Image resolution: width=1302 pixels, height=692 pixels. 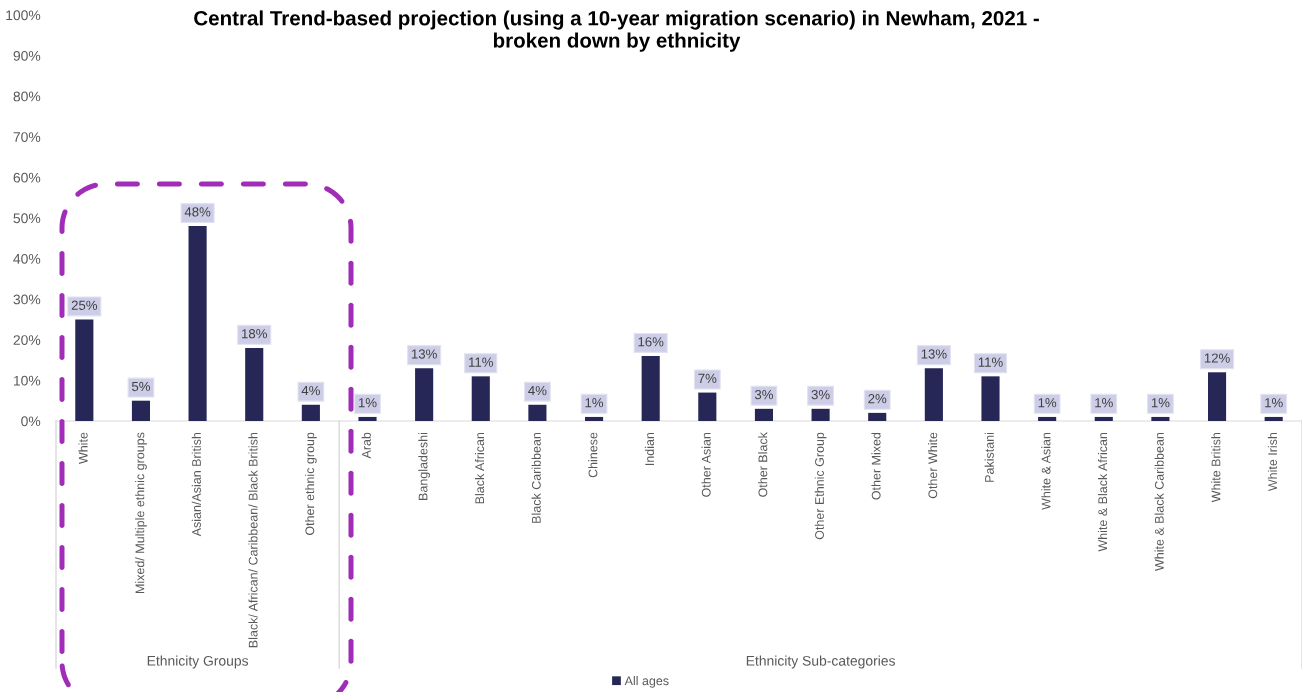 I want to click on data-label: 48%, so click(x=197, y=212).